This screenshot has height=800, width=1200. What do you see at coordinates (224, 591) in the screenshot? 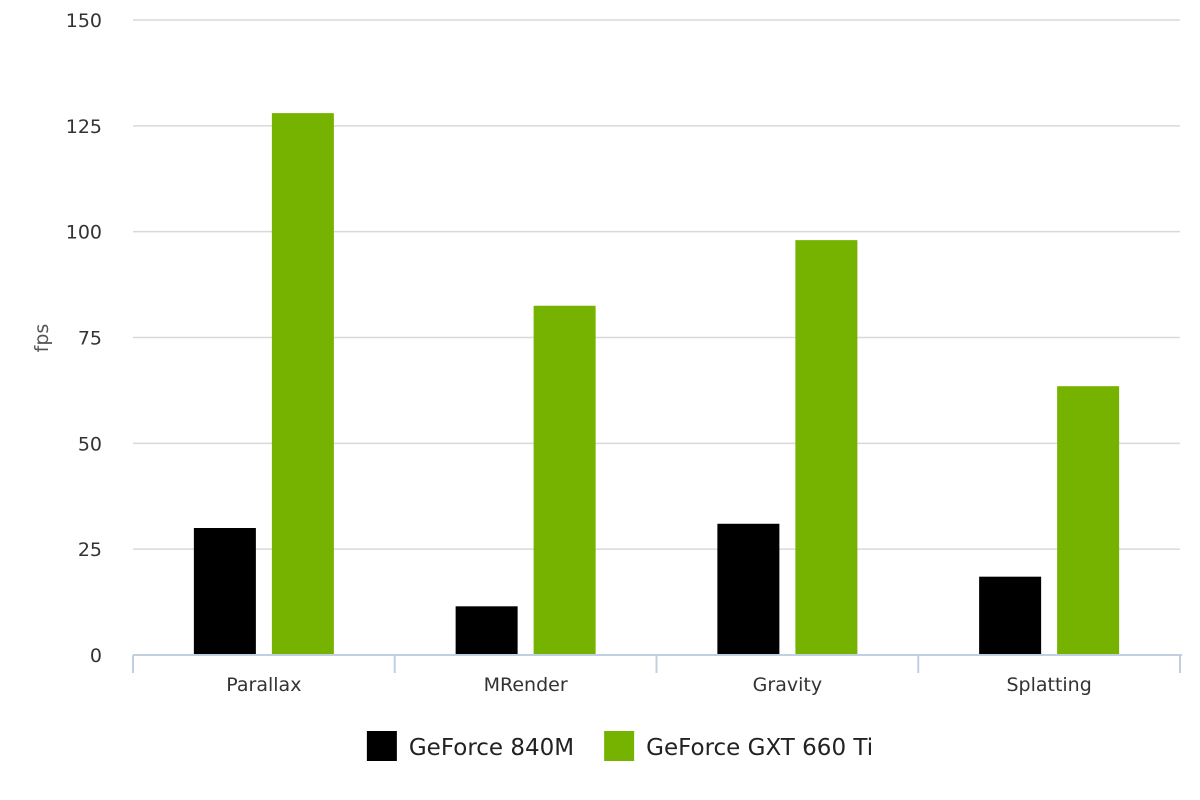
I see `bar-series1-parallax` at bounding box center [224, 591].